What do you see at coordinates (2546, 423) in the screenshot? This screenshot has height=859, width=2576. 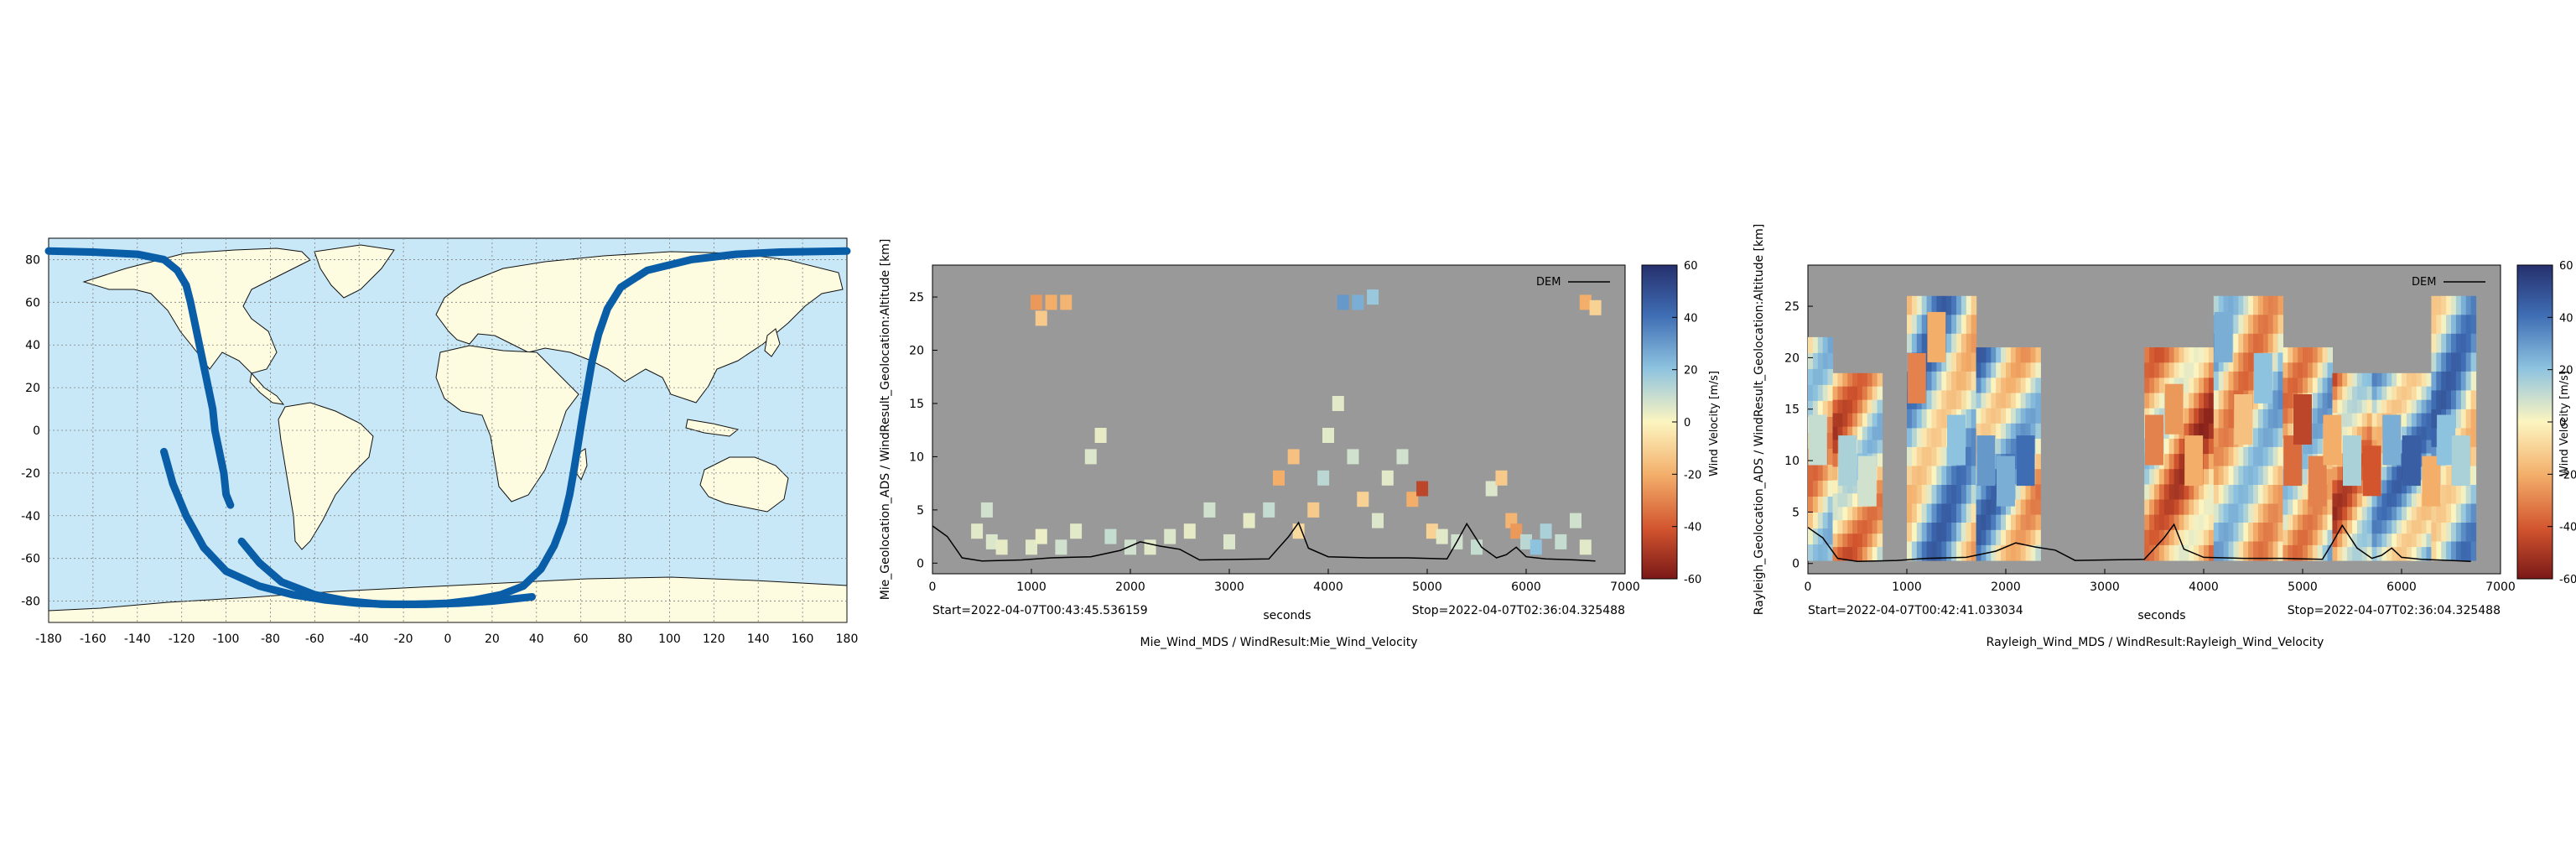 I see `rayleigh-colorbar: 60 40 20 0 -20 -40 -60 Wind Velocity [m/s]` at bounding box center [2546, 423].